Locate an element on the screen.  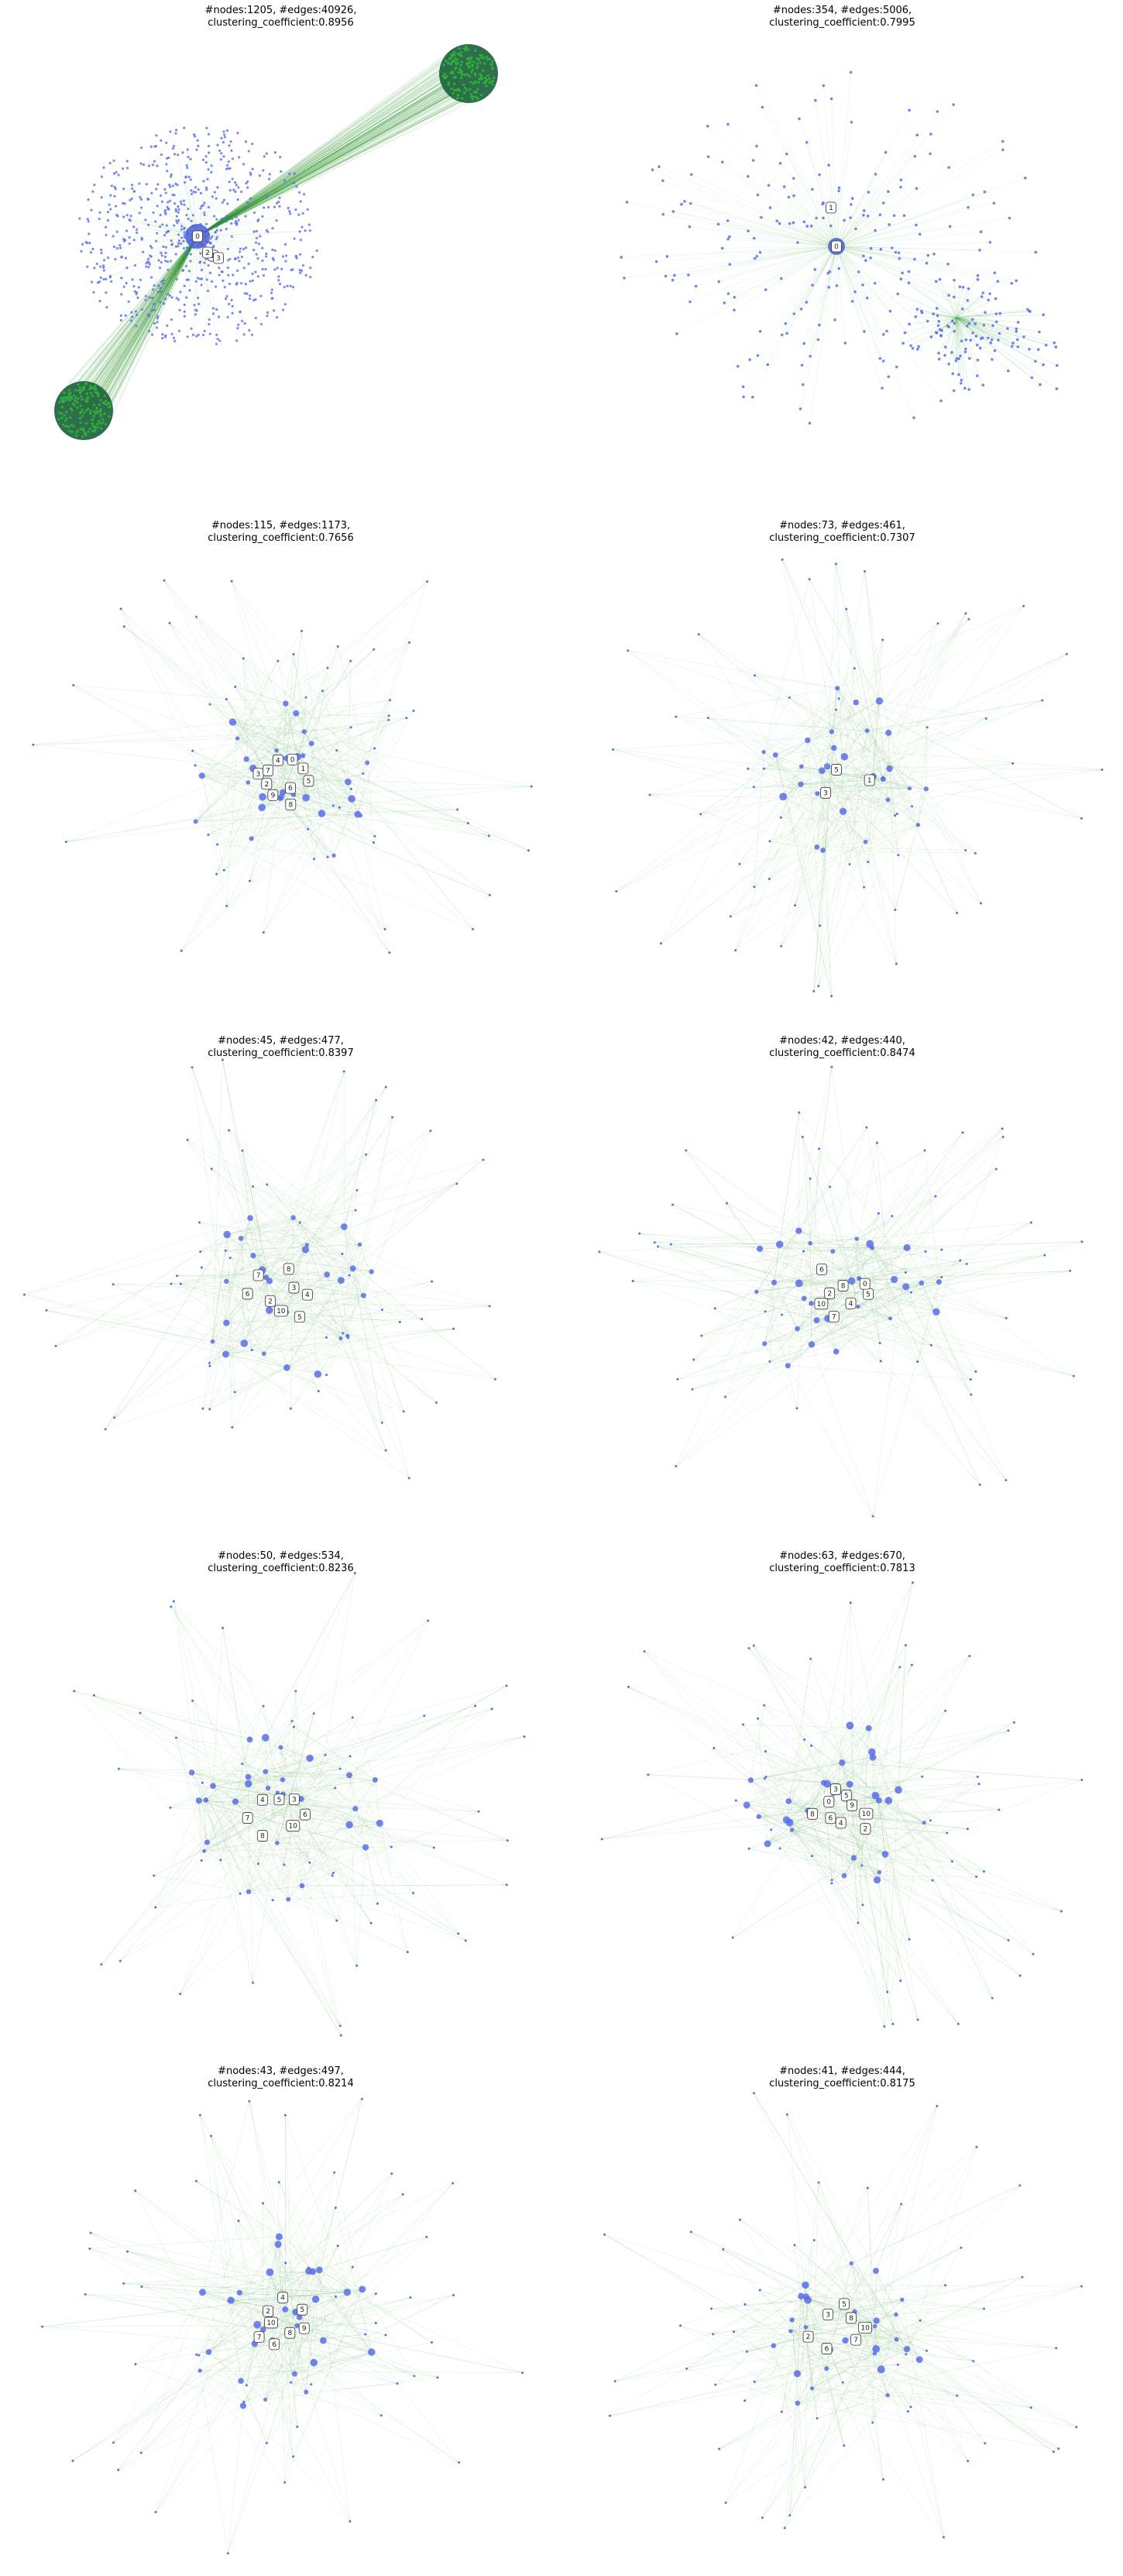
node-label: 1 is located at coordinates (869, 780).